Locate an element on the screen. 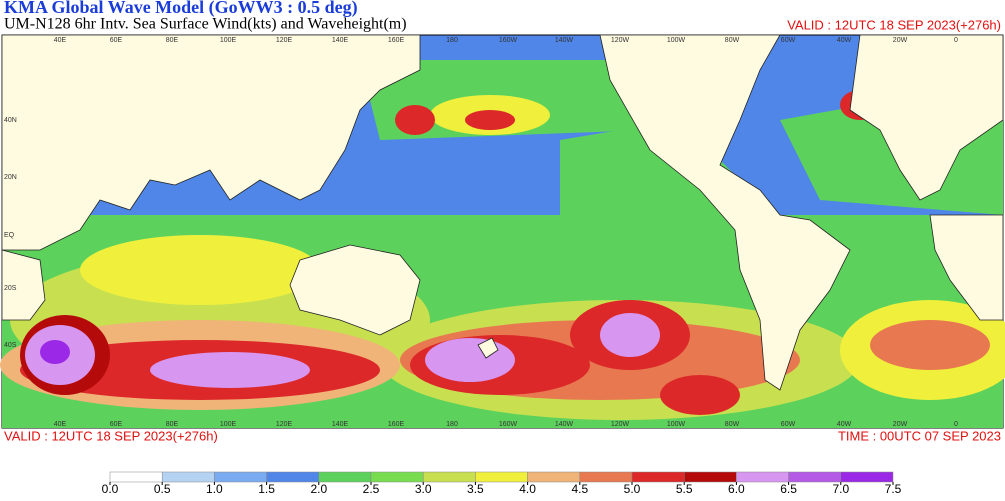 The width and height of the screenshot is (1005, 501). lat-label: 20S is located at coordinates (10, 288).